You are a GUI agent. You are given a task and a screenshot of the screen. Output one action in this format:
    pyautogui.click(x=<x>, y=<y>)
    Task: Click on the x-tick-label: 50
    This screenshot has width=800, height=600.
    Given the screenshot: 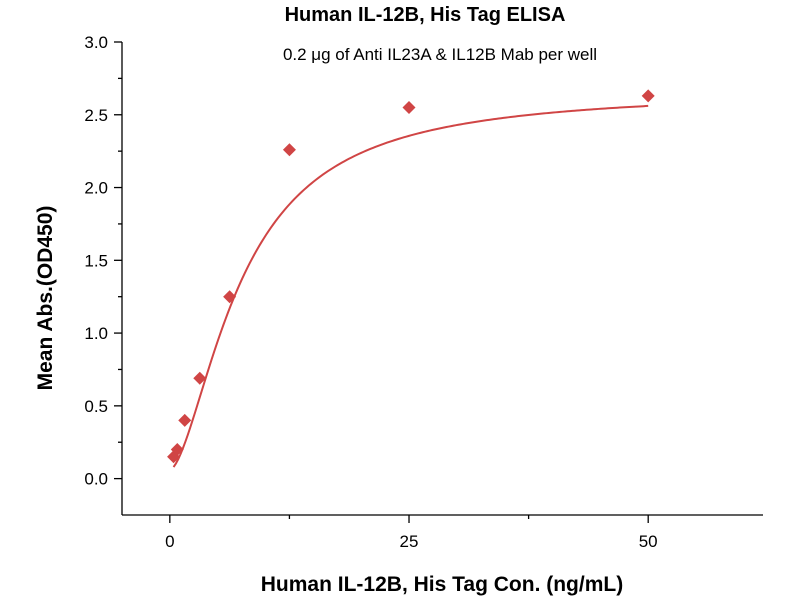 What is the action you would take?
    pyautogui.click(x=648, y=541)
    